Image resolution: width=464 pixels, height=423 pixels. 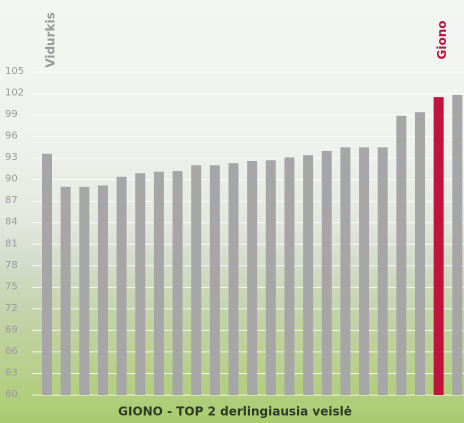 What do you see at coordinates (11, 179) in the screenshot?
I see `y-tick-label: 90` at bounding box center [11, 179].